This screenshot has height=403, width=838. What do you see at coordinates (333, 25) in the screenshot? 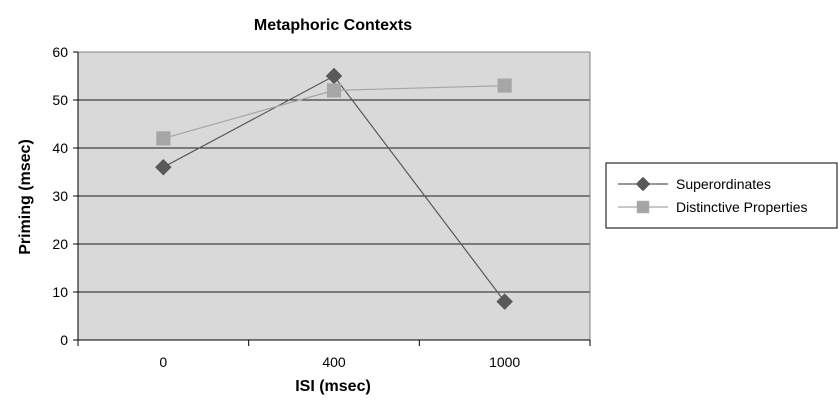
I see `chart-title: Metaphoric Contexts` at bounding box center [333, 25].